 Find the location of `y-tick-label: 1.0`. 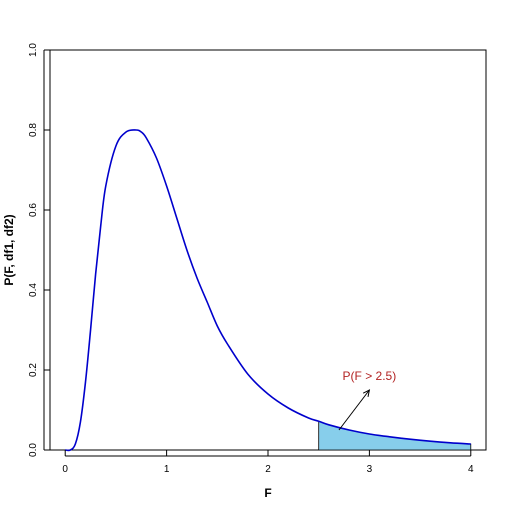

y-tick-label: 1.0 is located at coordinates (33, 50).